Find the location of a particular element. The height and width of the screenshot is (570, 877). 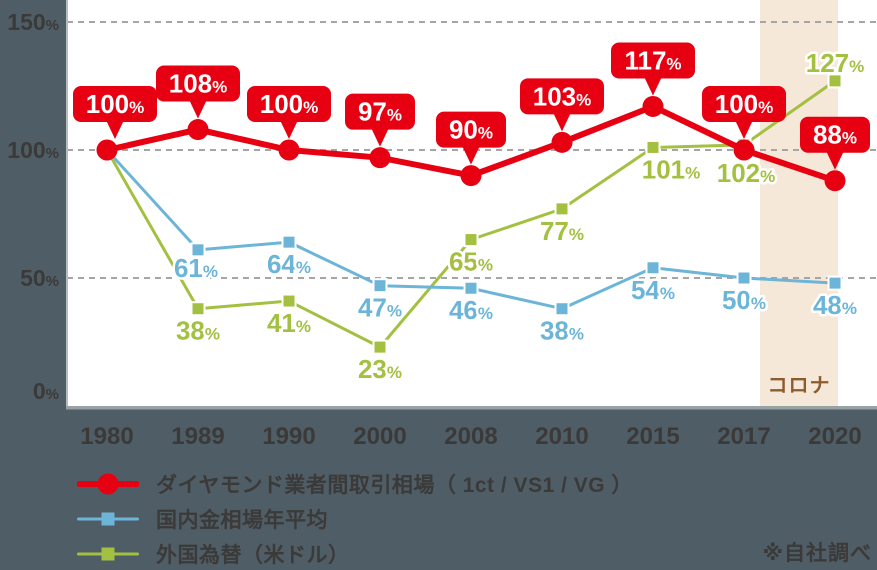

y-tick-label-0: 0% is located at coordinates (46, 391).